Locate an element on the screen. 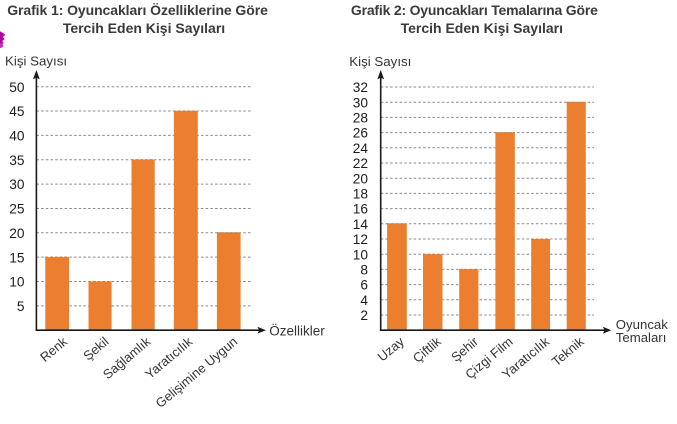  svg-text:Grafik 2: Oyuncakları Temaları: Grafik 2: Oyuncakları Temalarına Göre is located at coordinates (474, 10).